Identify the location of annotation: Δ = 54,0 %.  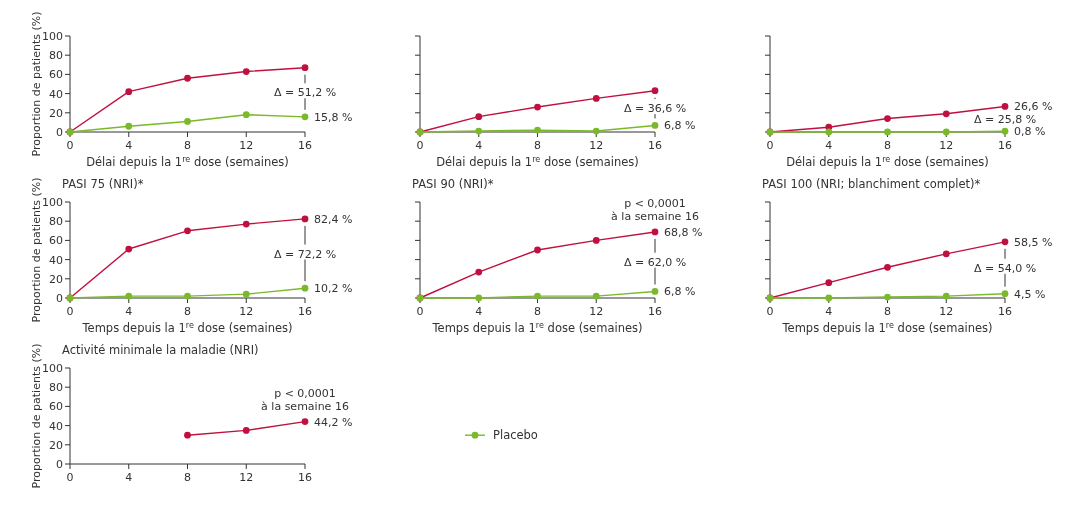
(1005, 268).